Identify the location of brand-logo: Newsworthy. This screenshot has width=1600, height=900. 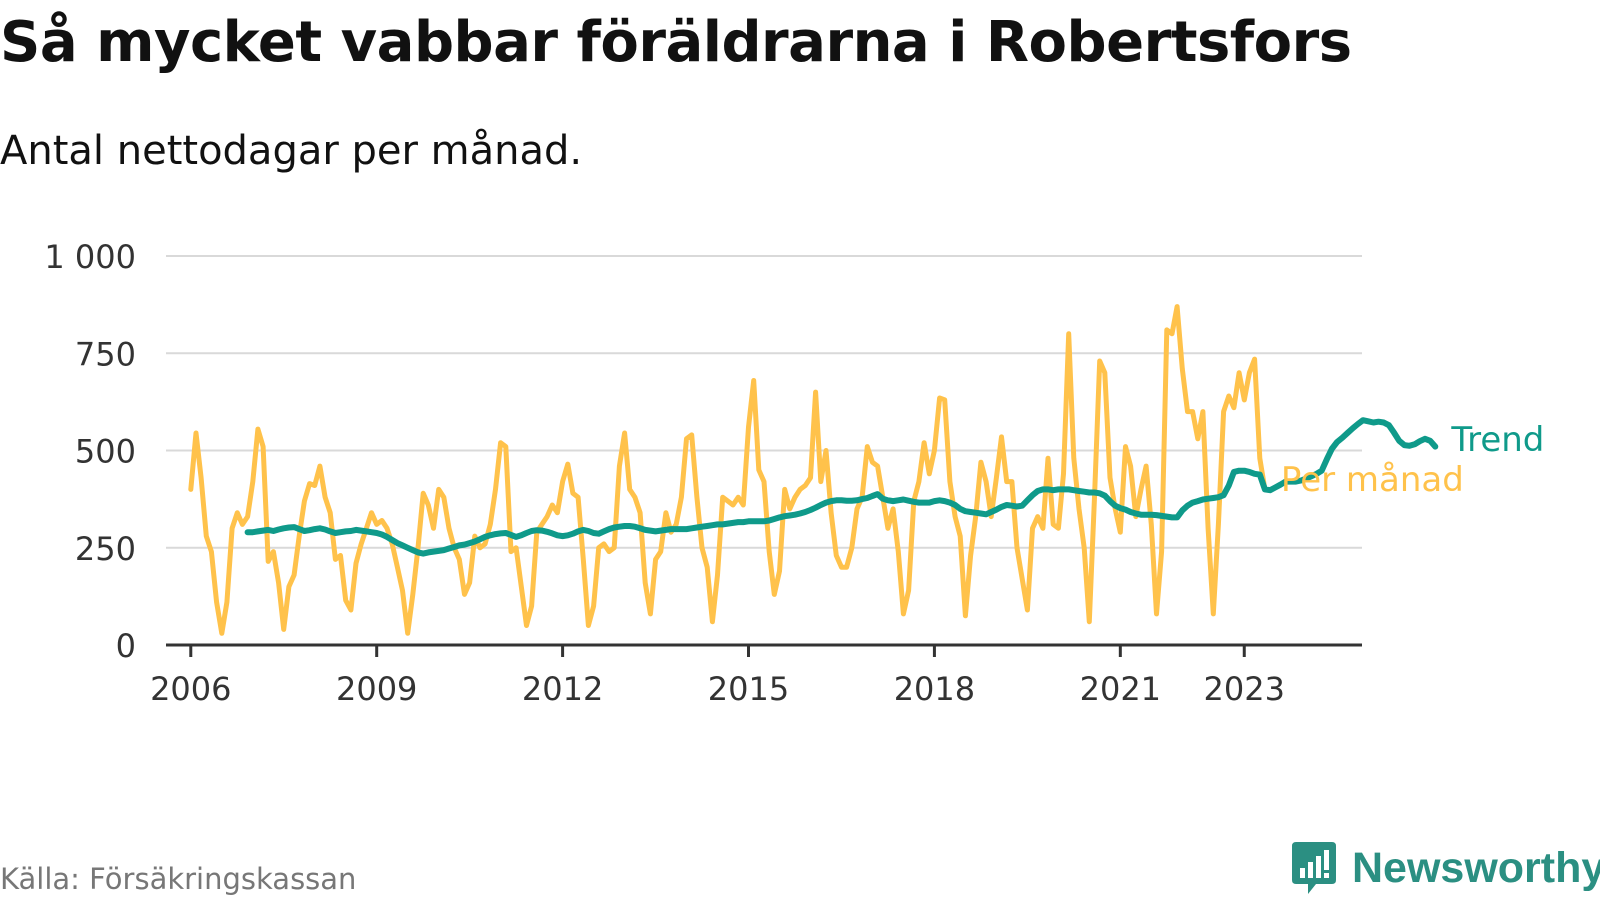
(1445, 868).